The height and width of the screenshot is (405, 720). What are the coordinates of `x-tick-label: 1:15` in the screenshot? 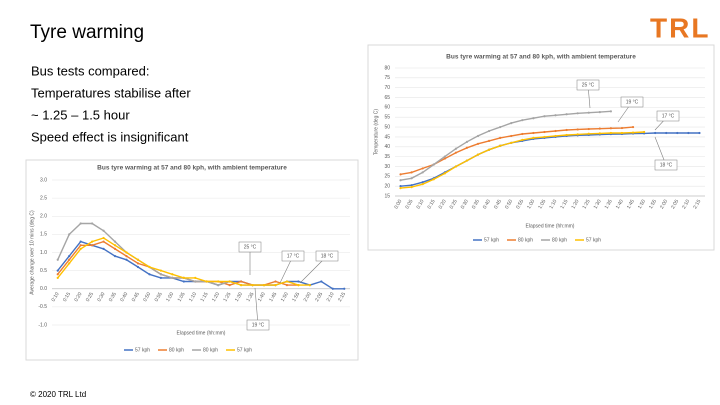 It's located at (205, 297).